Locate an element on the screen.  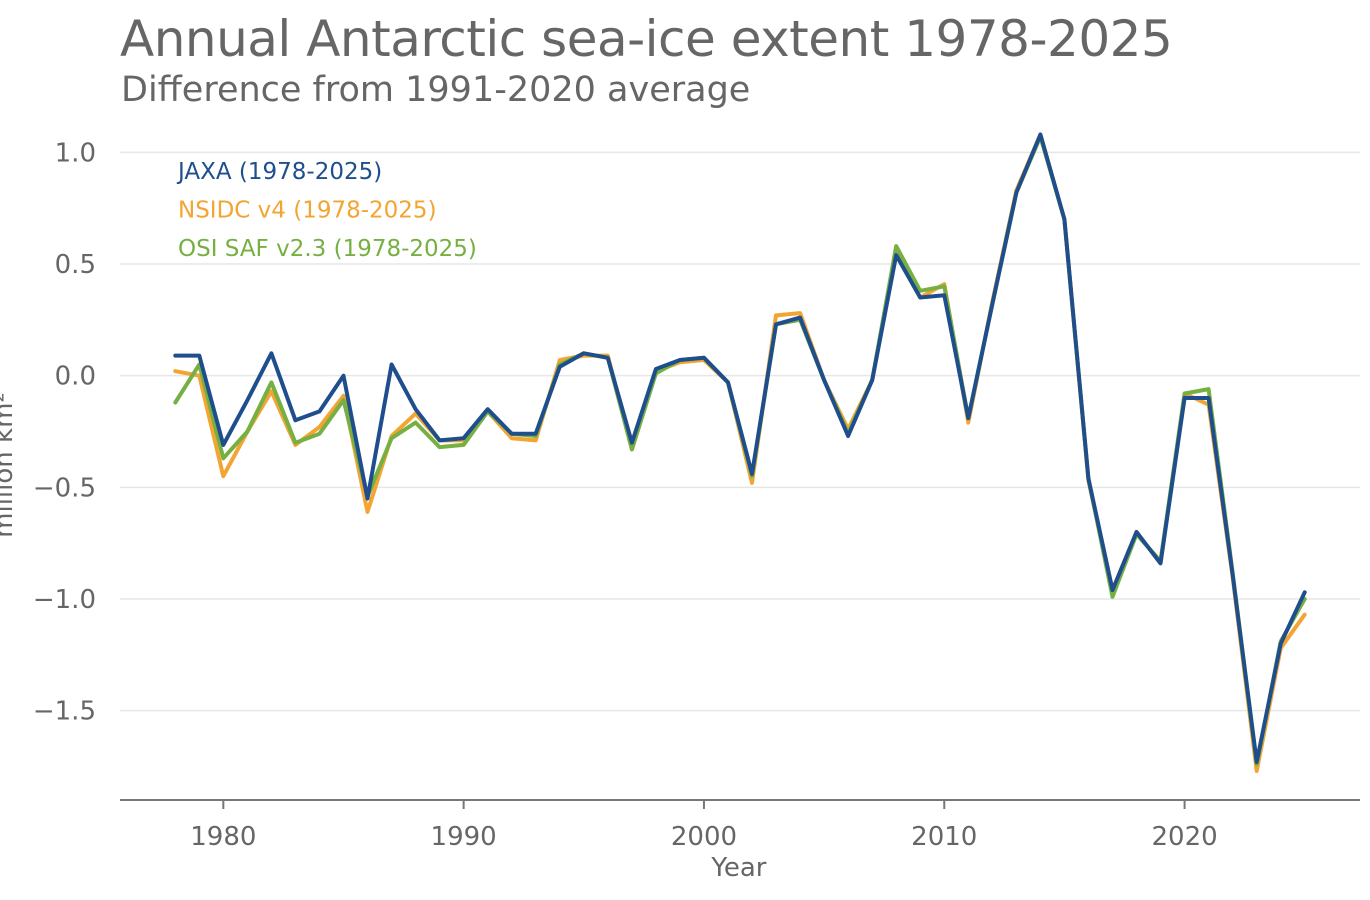
y-tick-label: −1.5 is located at coordinates (64, 712).